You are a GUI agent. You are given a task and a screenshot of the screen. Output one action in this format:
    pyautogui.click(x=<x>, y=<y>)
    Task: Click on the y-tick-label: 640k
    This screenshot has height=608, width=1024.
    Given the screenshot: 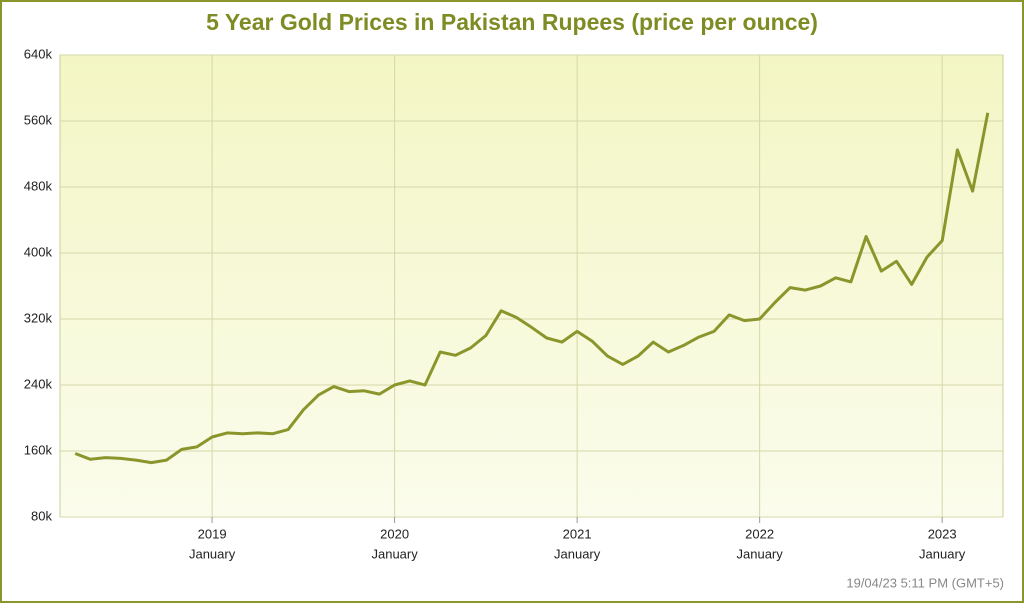 What is the action you would take?
    pyautogui.click(x=38, y=53)
    